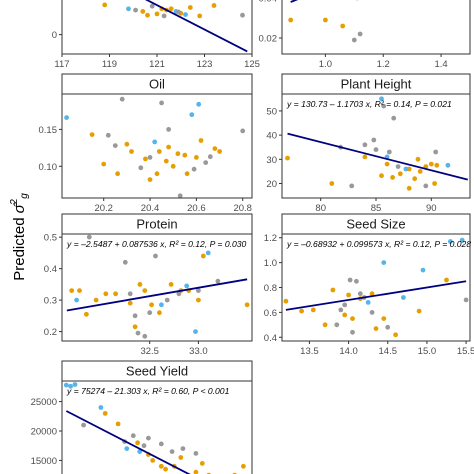 This screenshot has height=474, width=474. What do you see at coordinates (325, 21) in the screenshot?
I see `plot-area` at bounding box center [325, 21].